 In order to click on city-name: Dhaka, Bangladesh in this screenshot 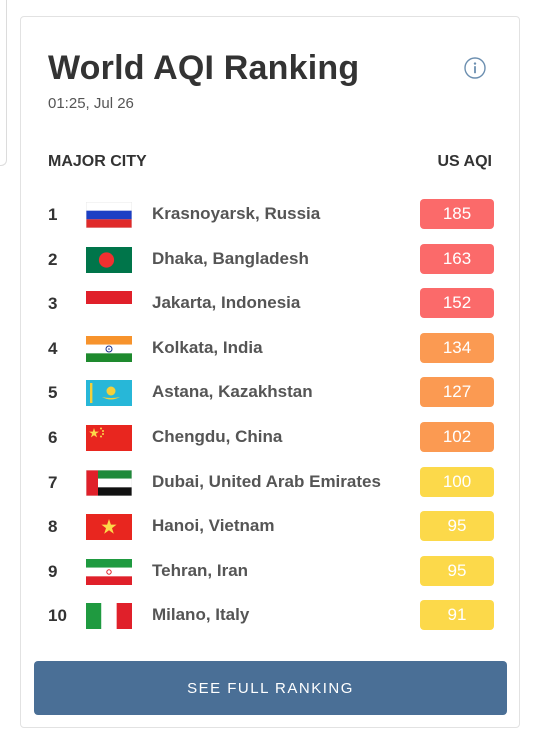, I will do `click(230, 258)`.